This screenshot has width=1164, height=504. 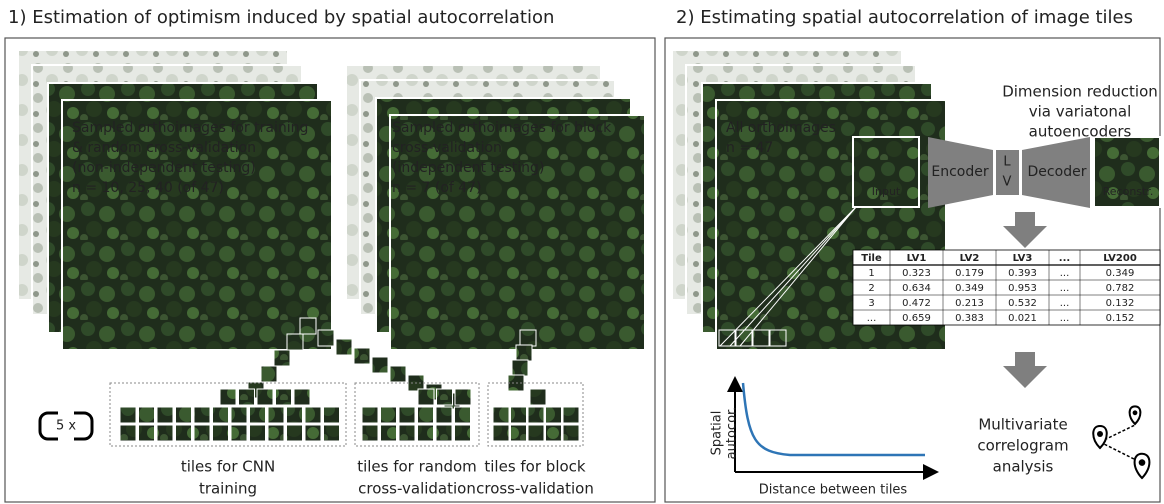 I want to click on table-cell: 0.152, so click(x=1120, y=318).